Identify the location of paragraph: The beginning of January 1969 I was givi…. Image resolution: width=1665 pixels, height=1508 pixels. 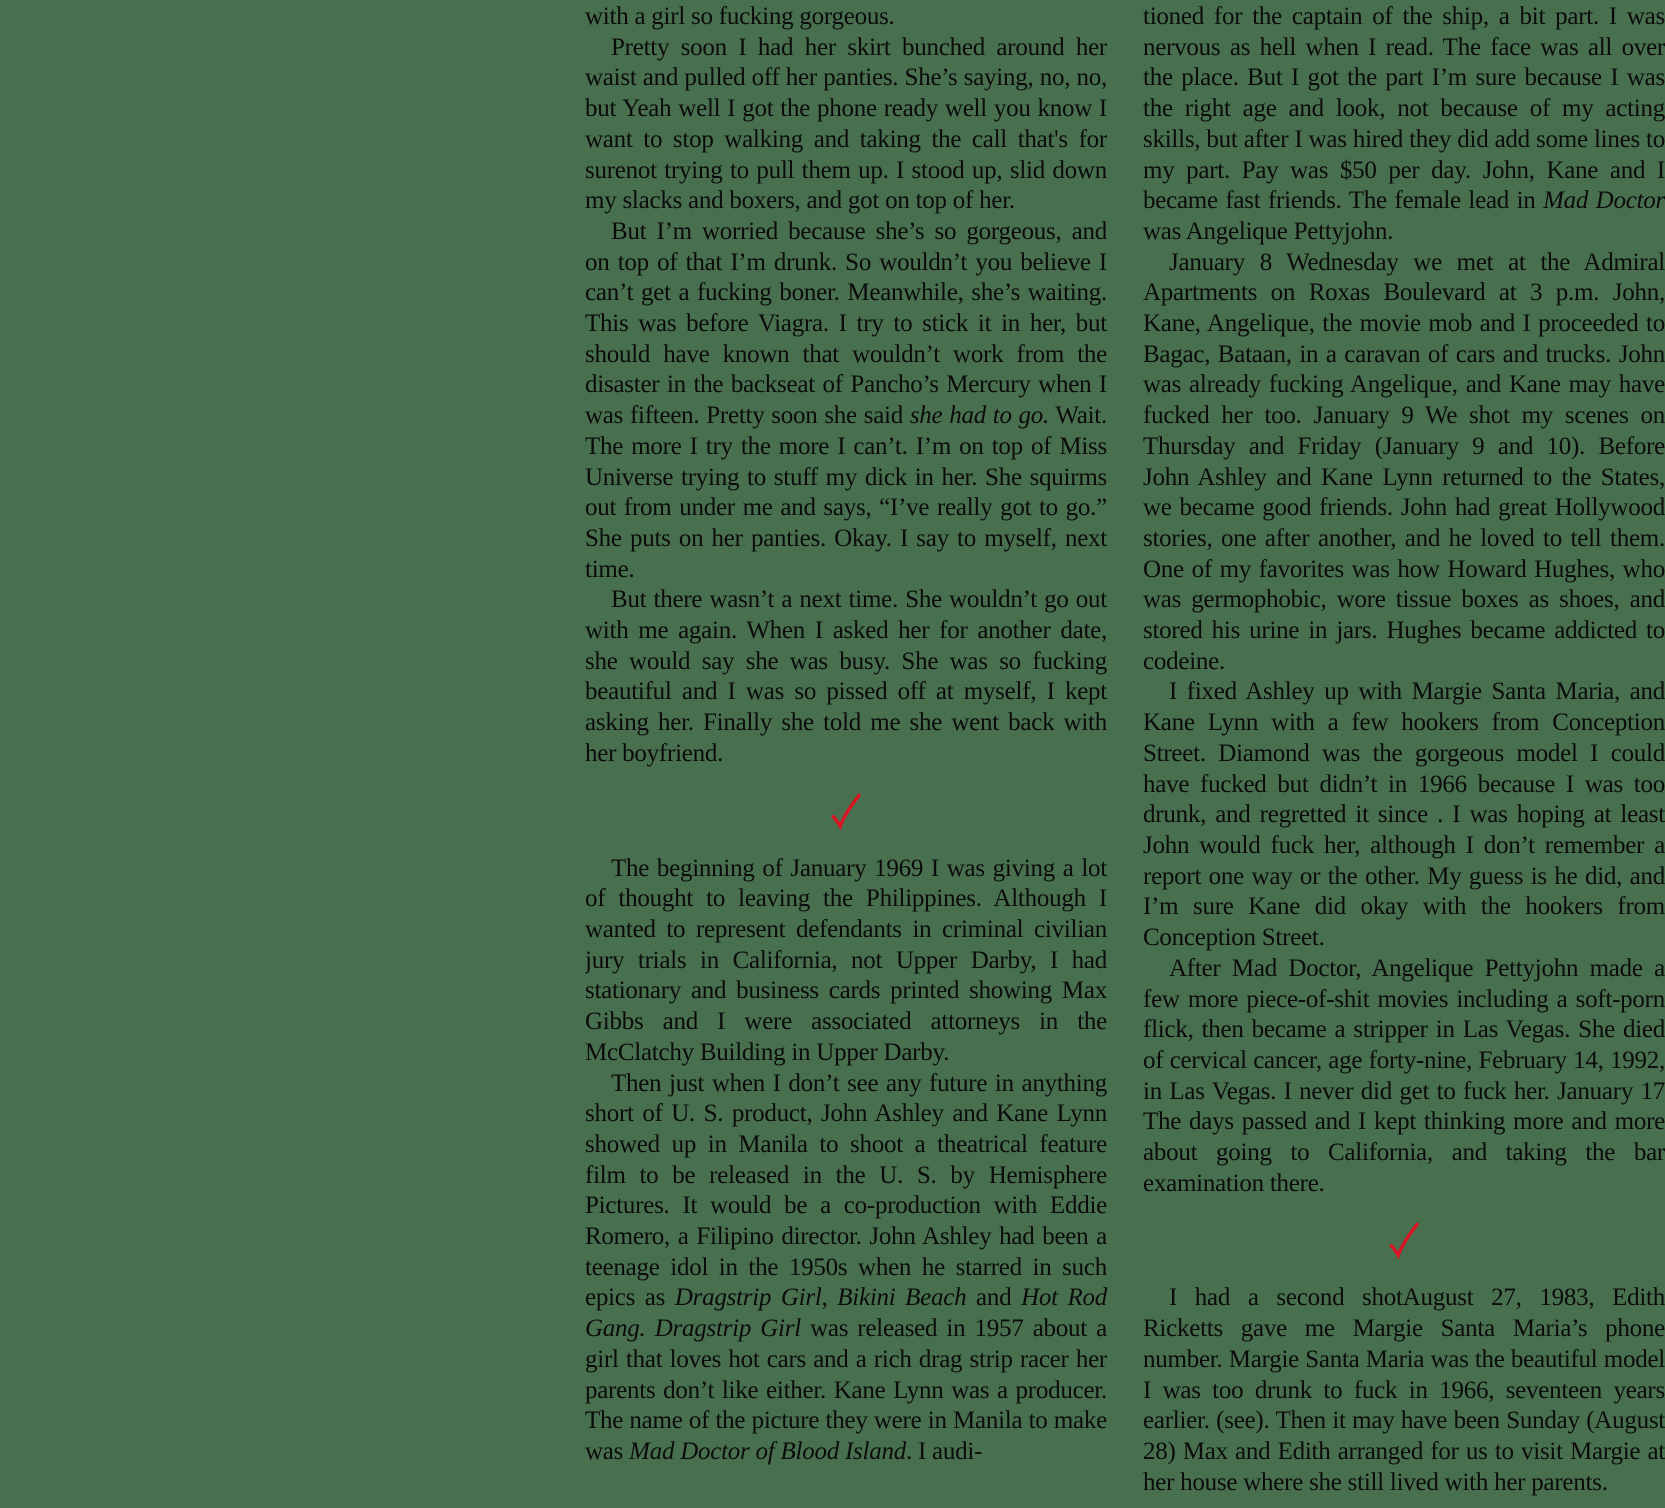
(846, 961).